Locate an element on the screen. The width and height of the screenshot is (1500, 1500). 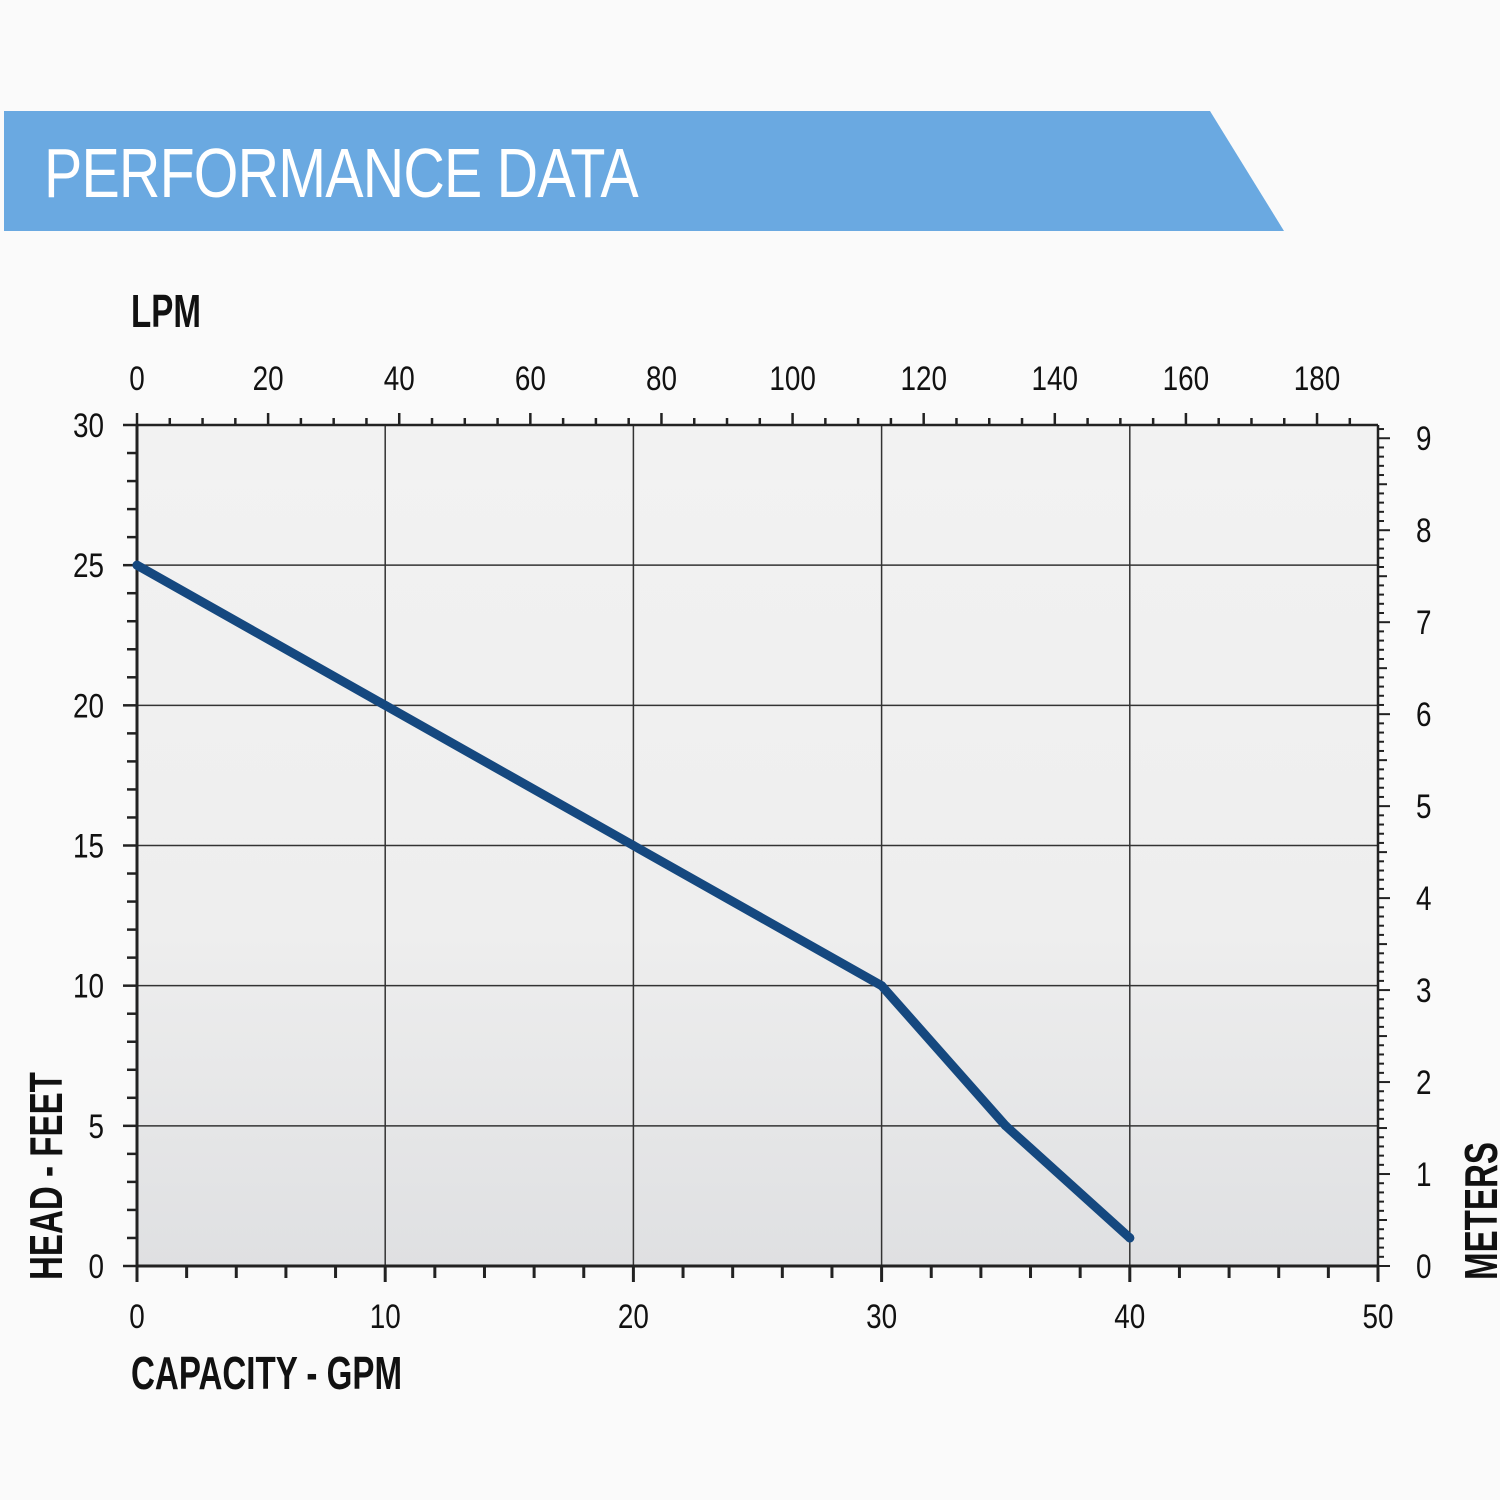
x2-tick-label-group: 80 is located at coordinates (661, 378).